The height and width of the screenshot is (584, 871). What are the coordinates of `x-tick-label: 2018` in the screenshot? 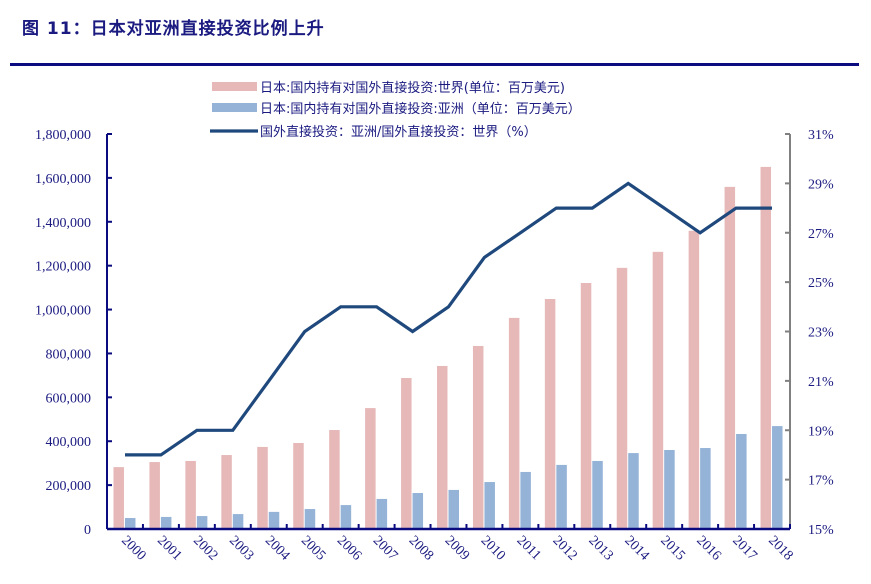 It's located at (780, 548).